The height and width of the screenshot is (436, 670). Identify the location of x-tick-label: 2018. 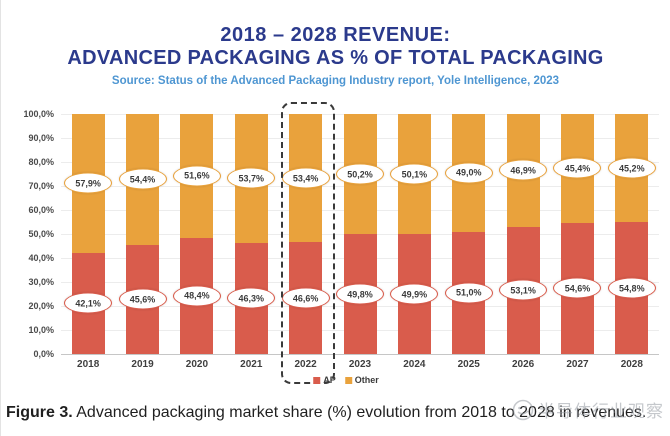
(88, 364).